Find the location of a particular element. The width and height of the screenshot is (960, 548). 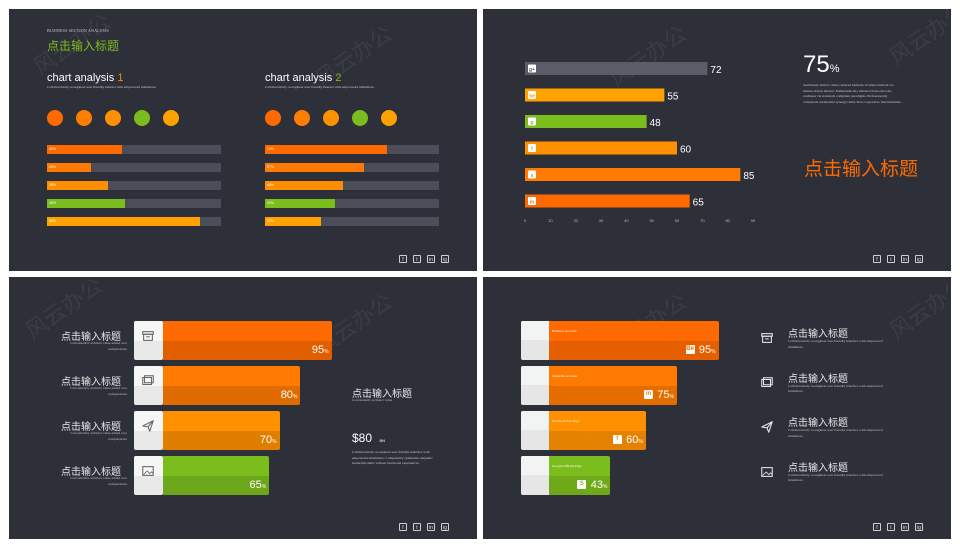

progress-label: 88% is located at coordinates (53, 221).